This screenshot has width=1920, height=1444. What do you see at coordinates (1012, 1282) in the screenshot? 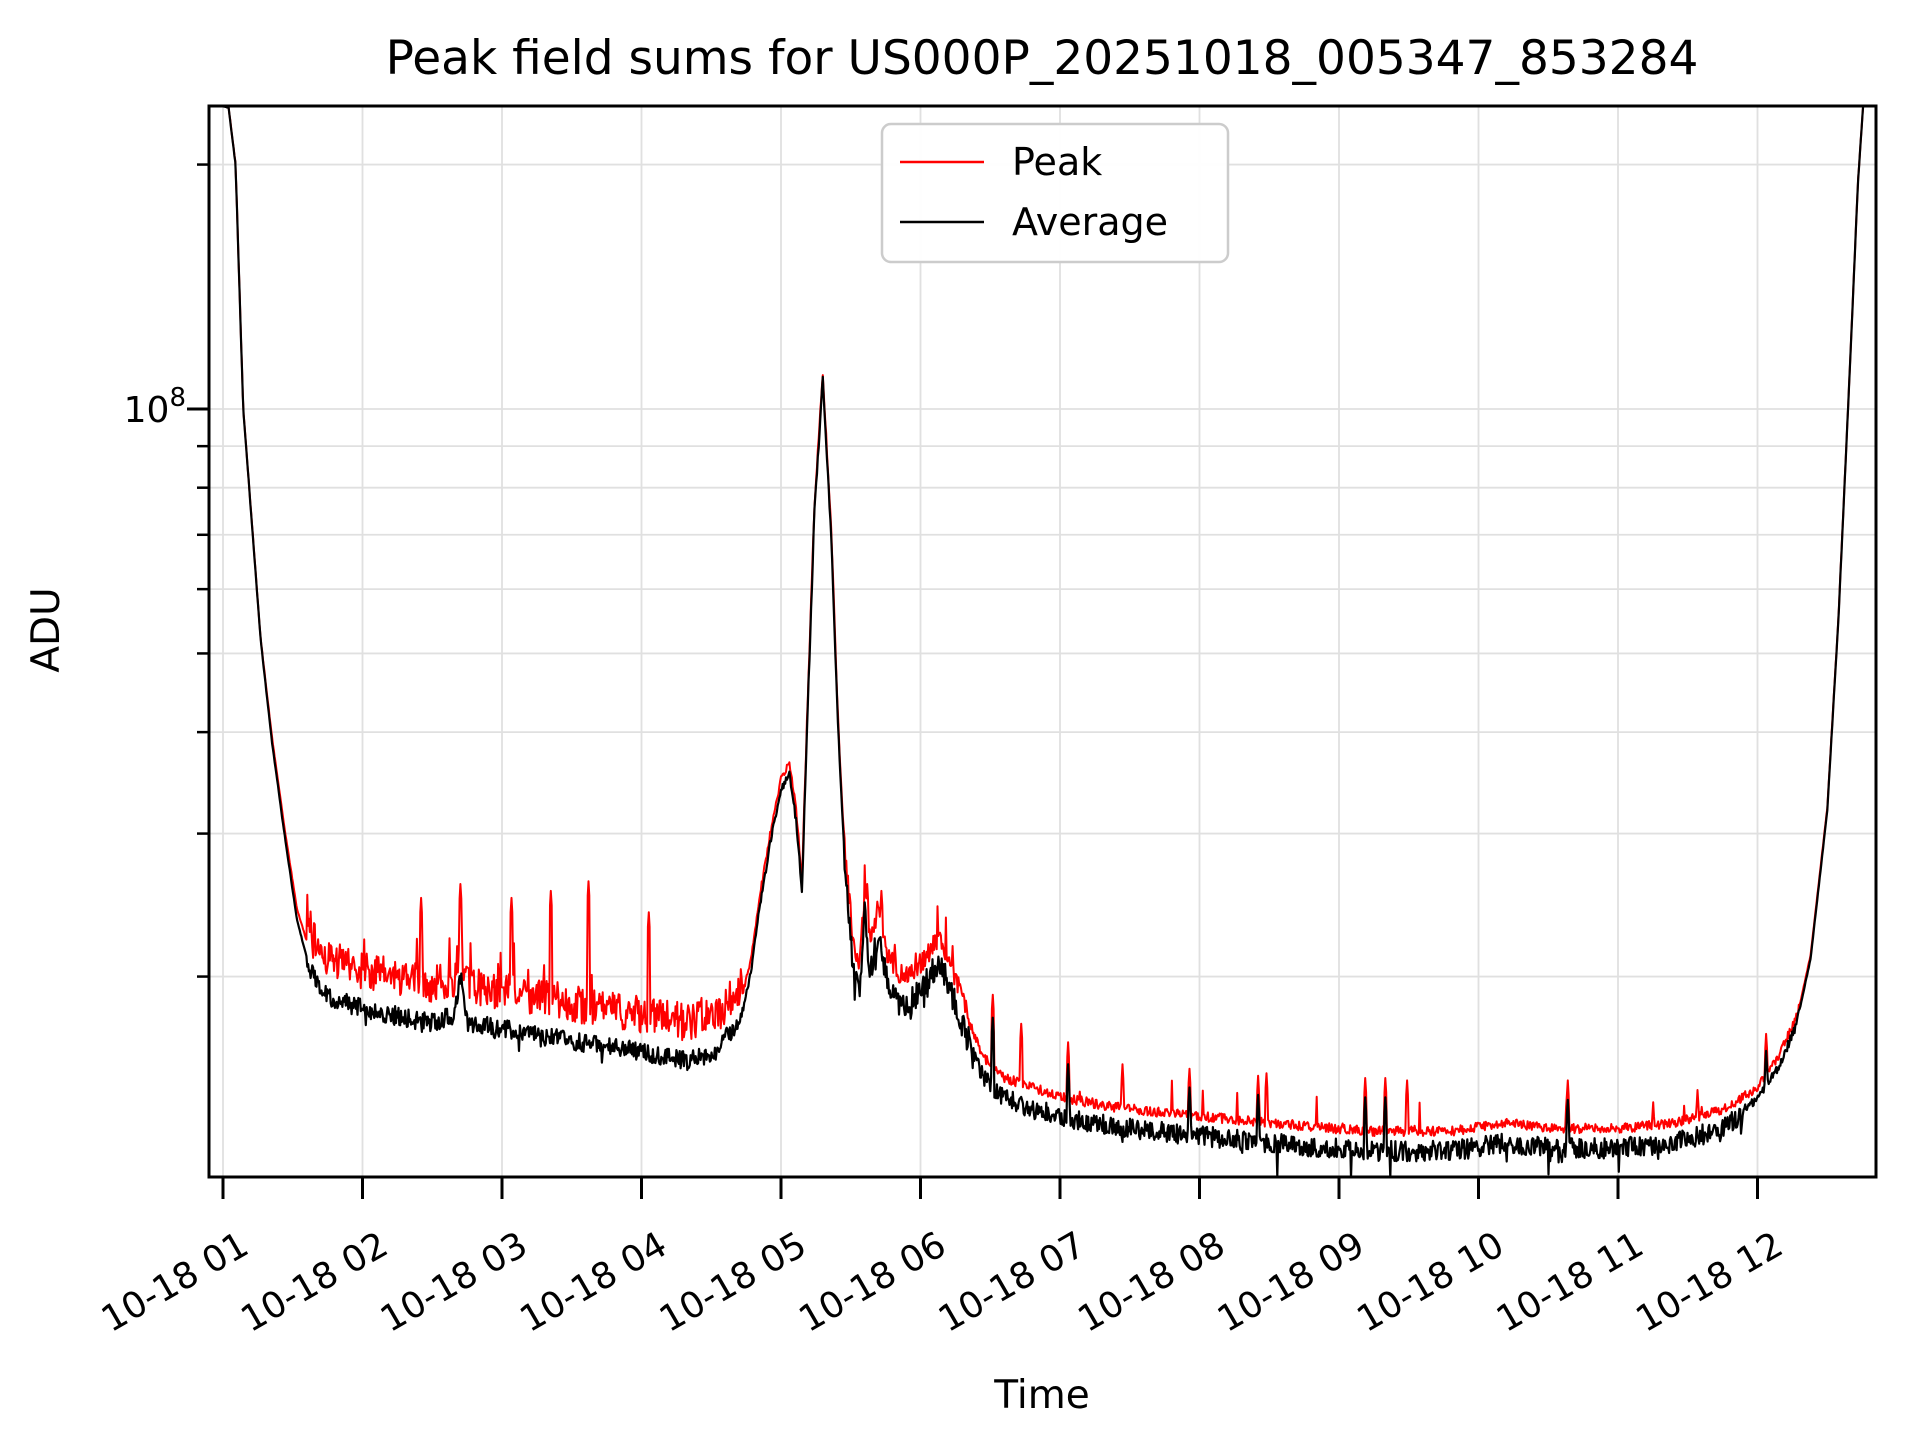
I see `x-tick-label: 10-18 07` at bounding box center [1012, 1282].